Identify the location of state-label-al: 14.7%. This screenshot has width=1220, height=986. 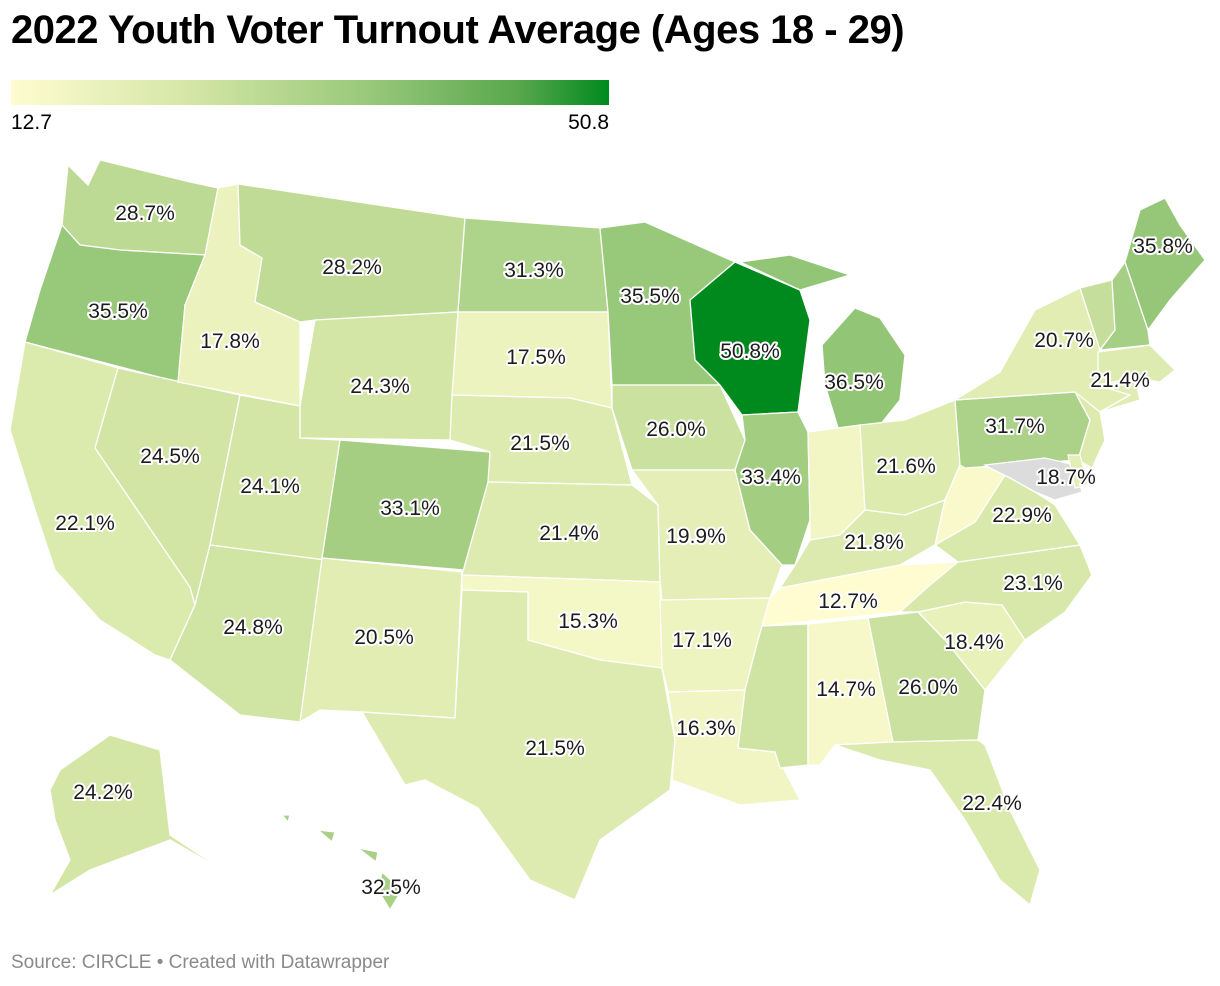
(846, 689).